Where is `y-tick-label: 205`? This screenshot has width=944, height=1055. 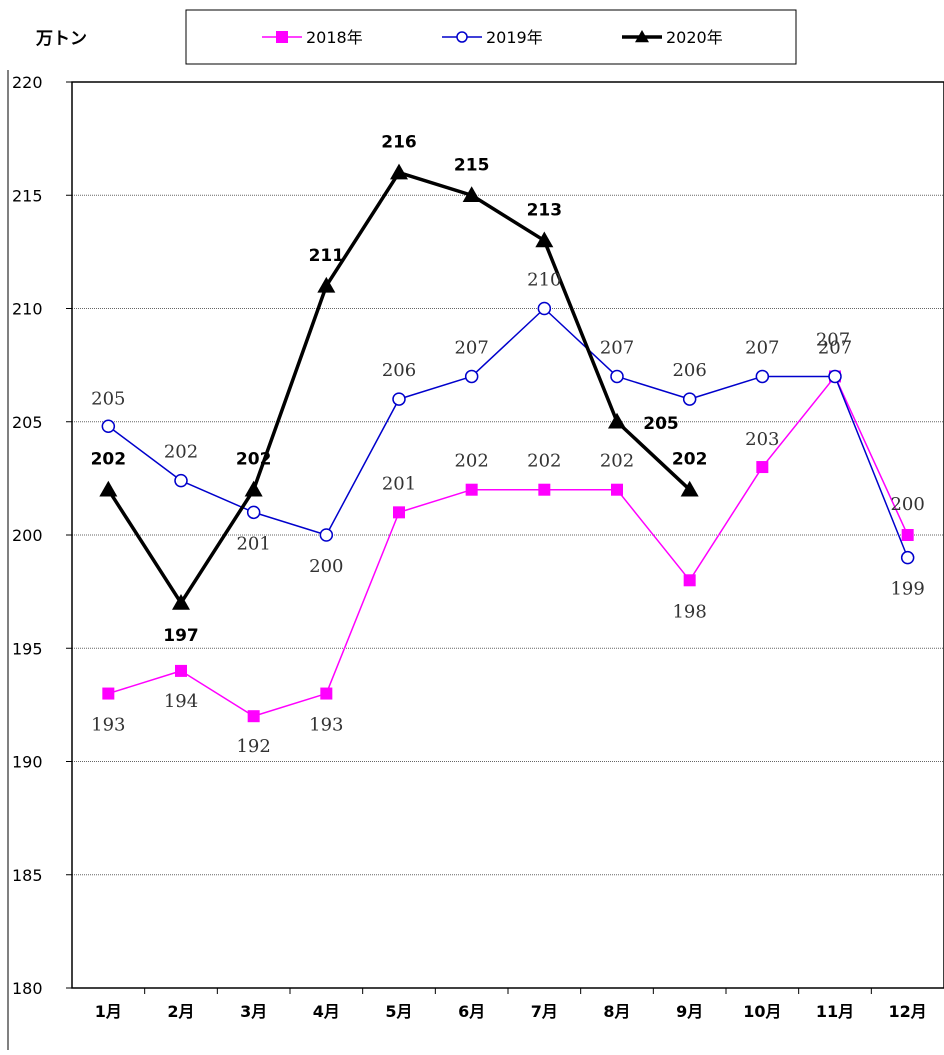 y-tick-label: 205 is located at coordinates (27, 422).